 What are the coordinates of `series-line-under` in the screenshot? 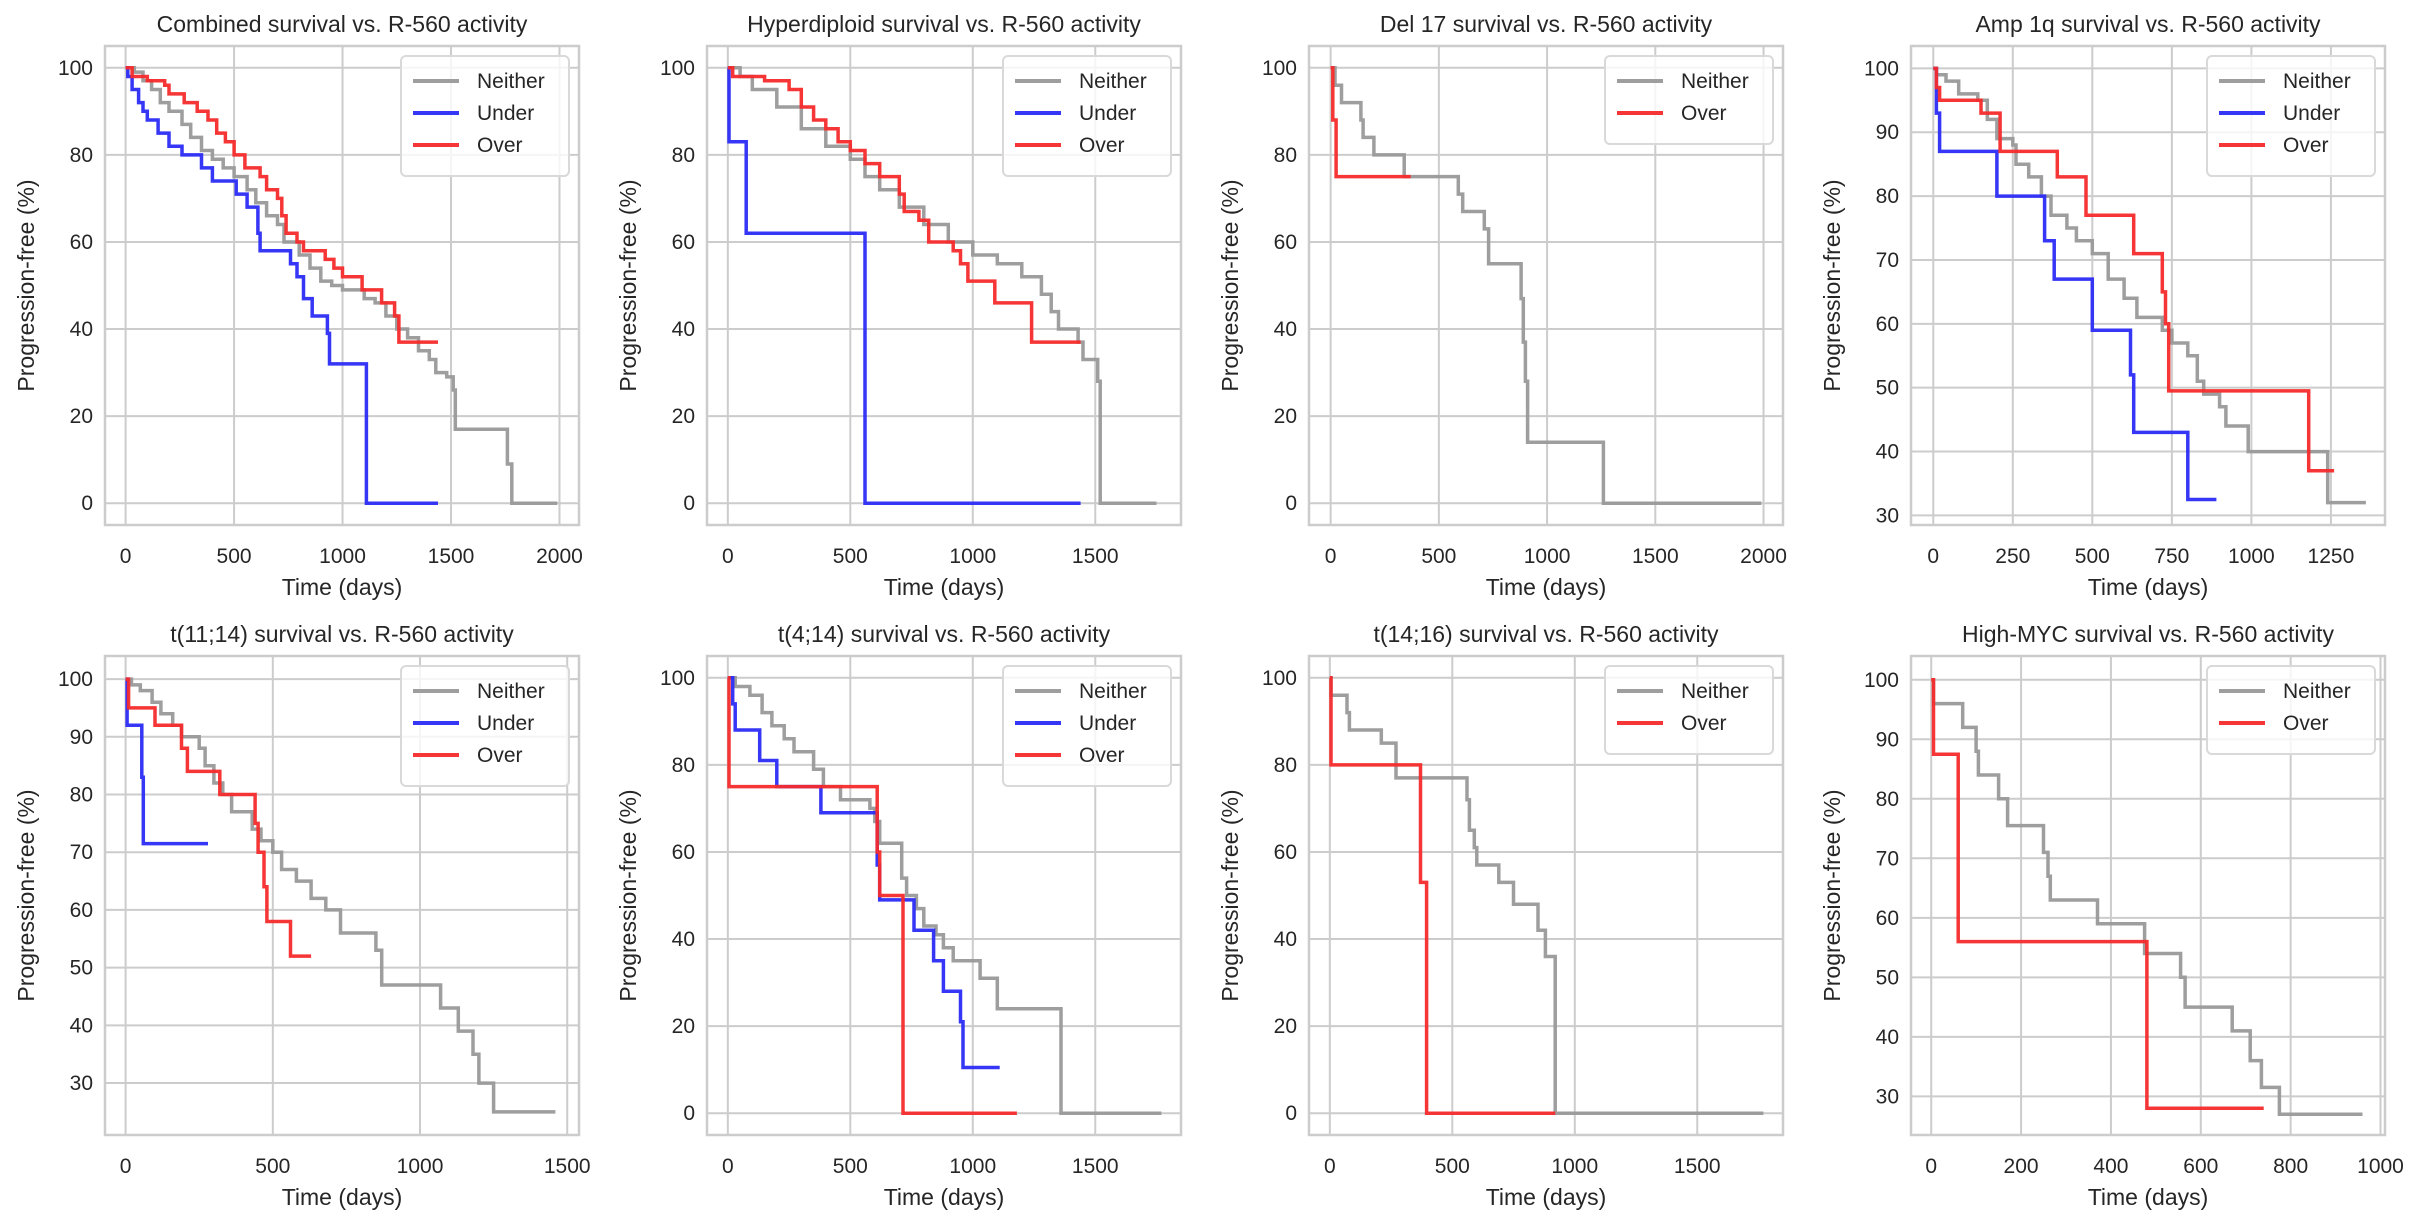 It's located at (904, 285).